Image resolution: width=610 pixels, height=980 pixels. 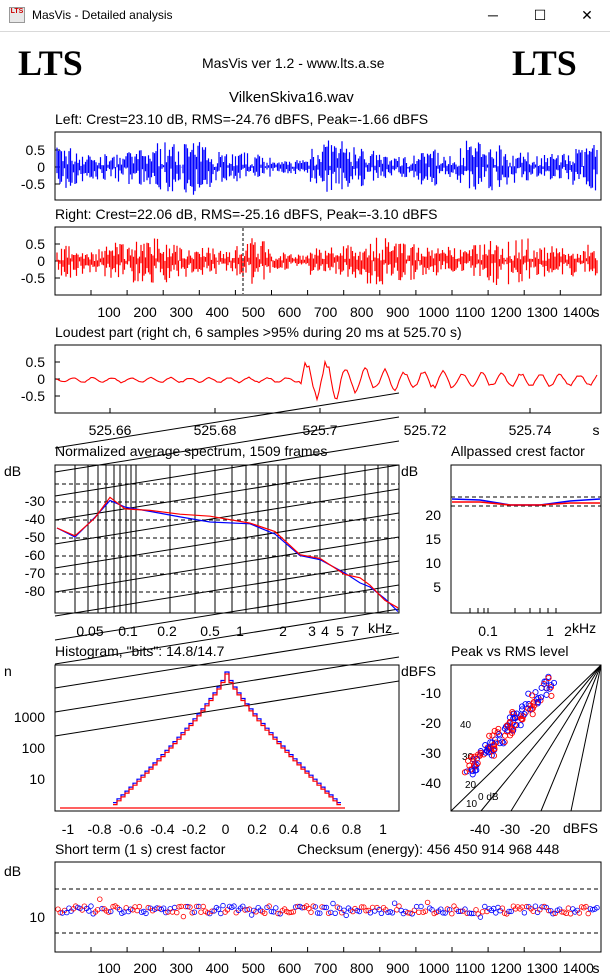 What do you see at coordinates (35, 519) in the screenshot?
I see `spectrum-ytick: -40` at bounding box center [35, 519].